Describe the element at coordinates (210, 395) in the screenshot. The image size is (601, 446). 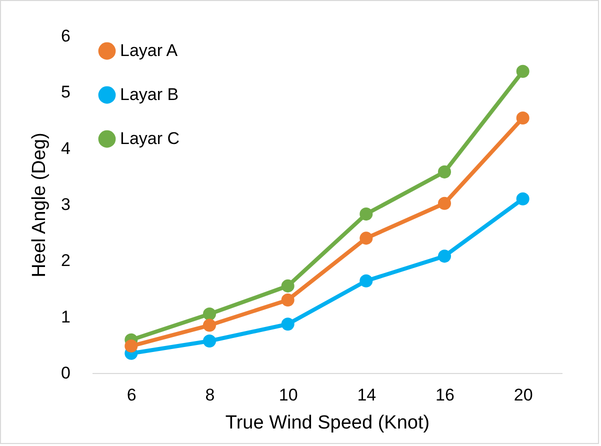
I see `x-tick-label: 8` at that location.